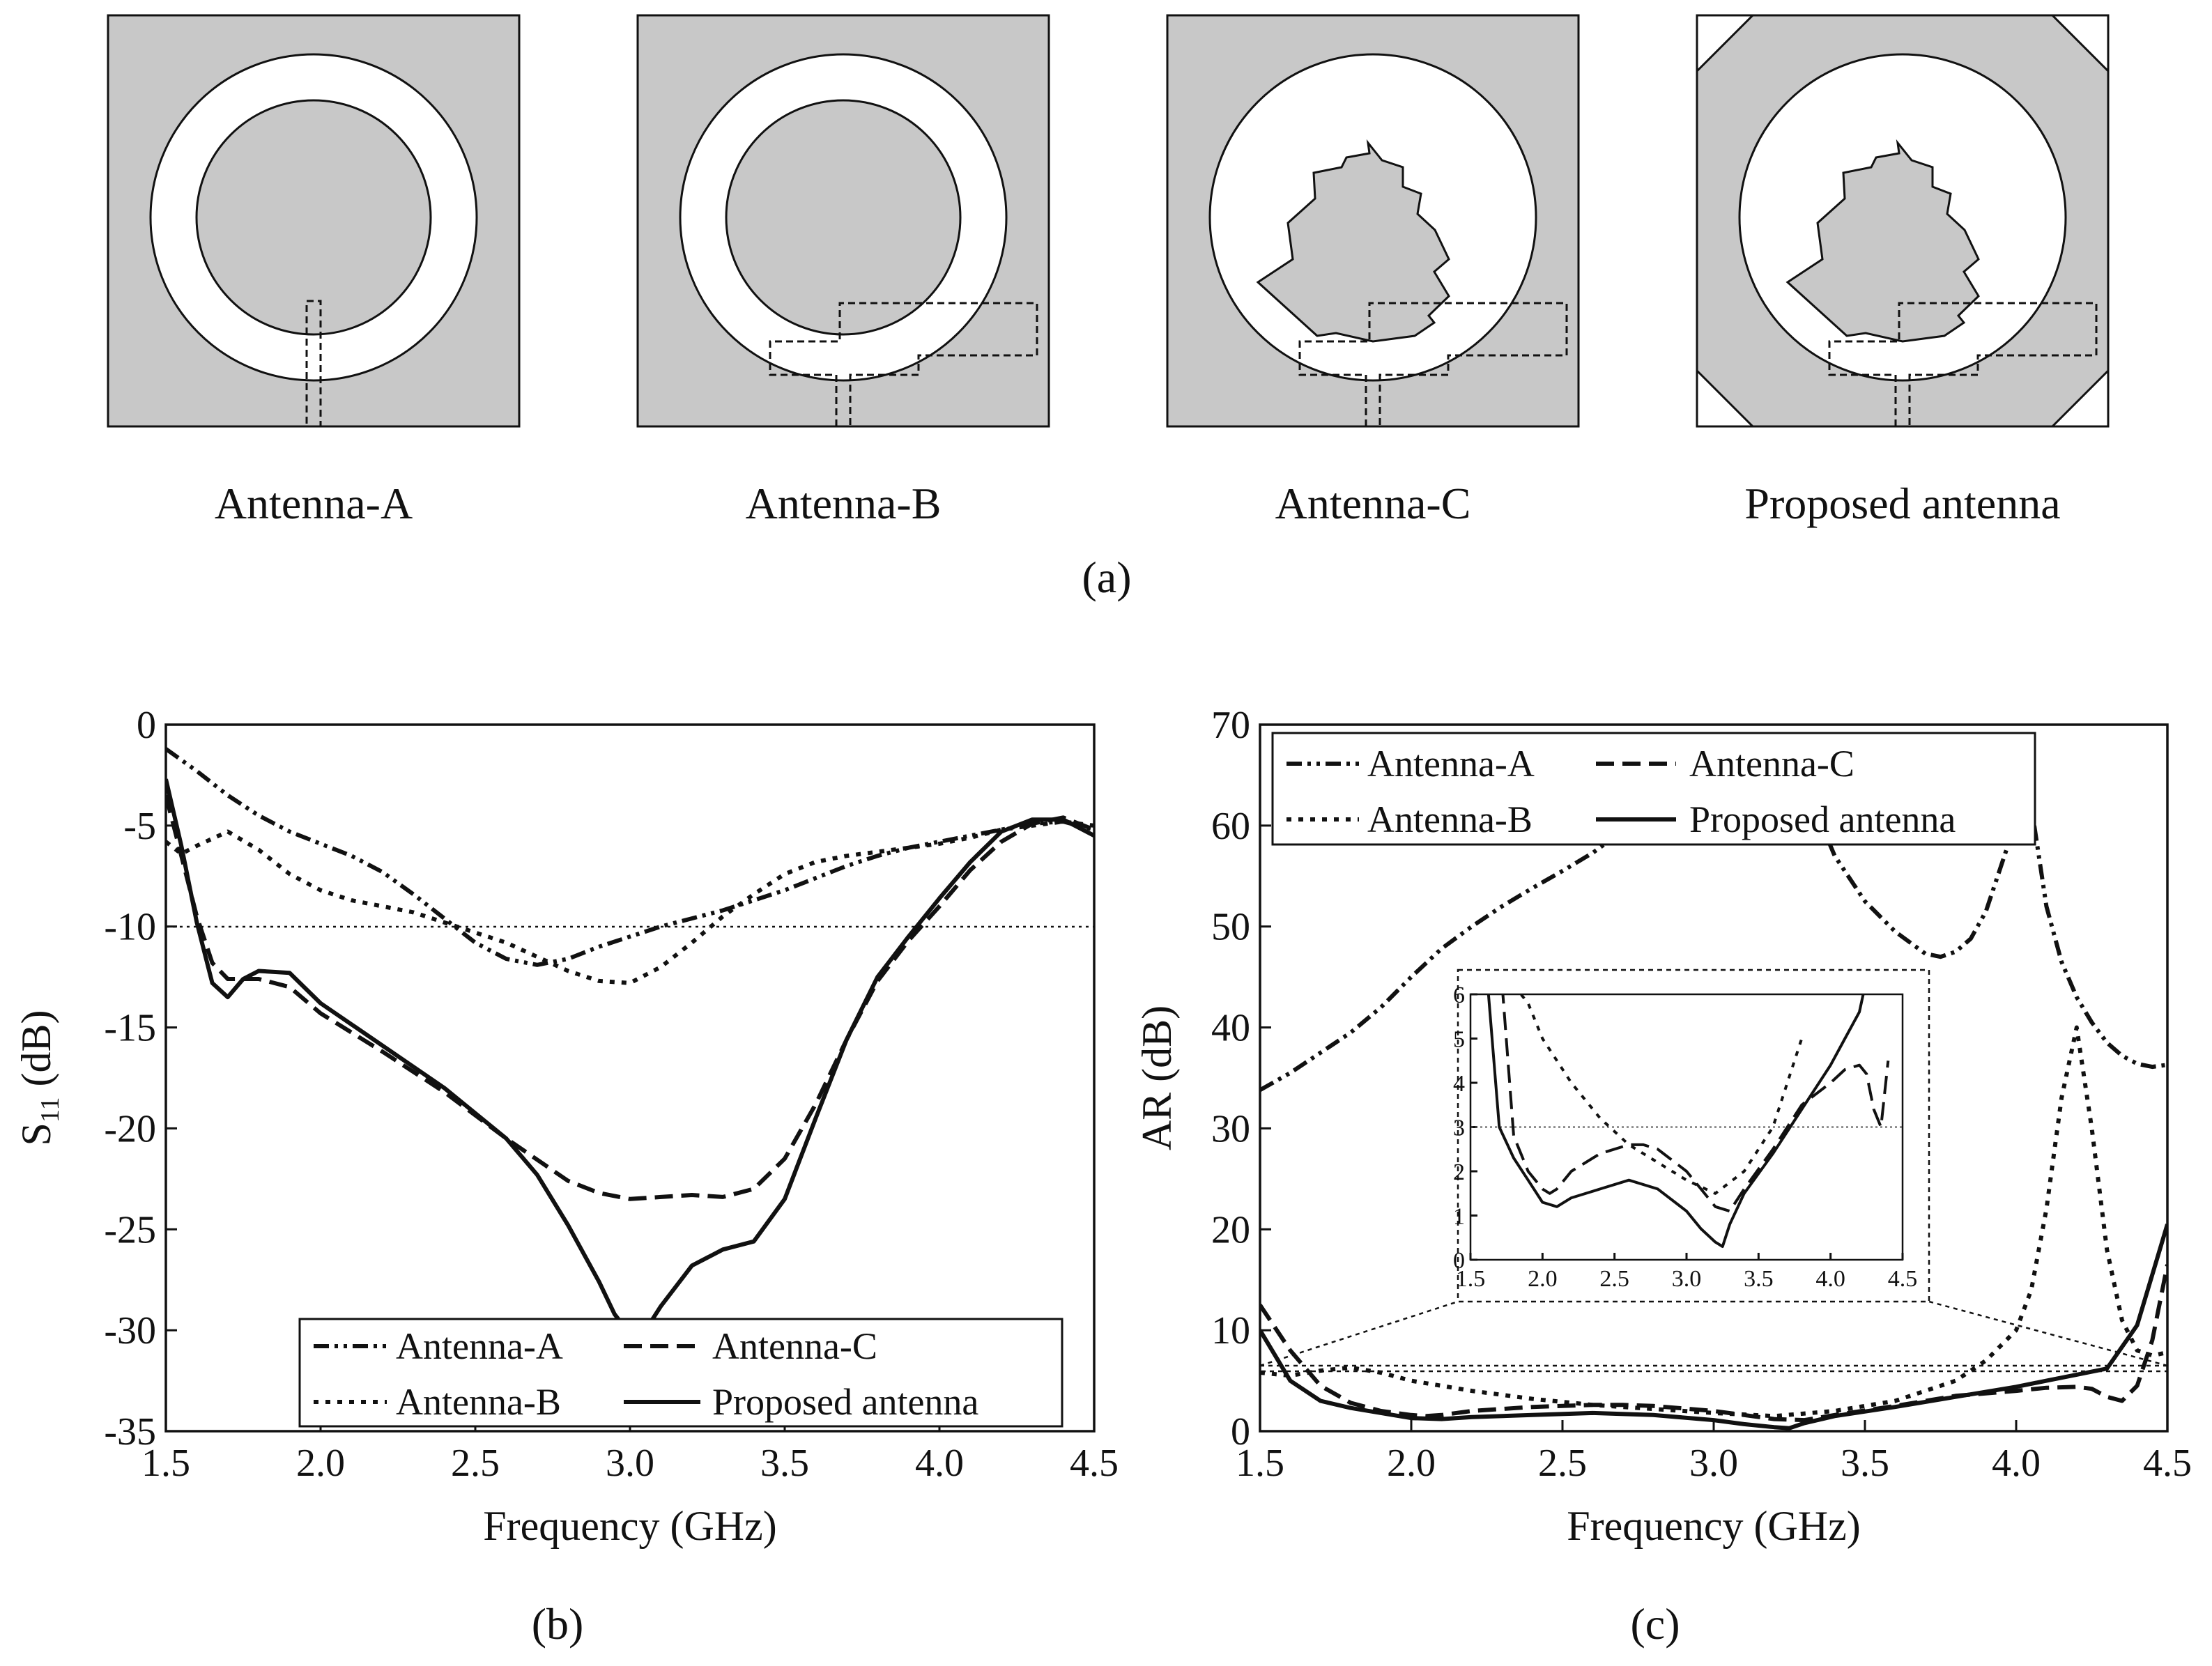 This screenshot has height=1666, width=2212. What do you see at coordinates (558, 1624) in the screenshot?
I see `panel-b-caption: (b)` at bounding box center [558, 1624].